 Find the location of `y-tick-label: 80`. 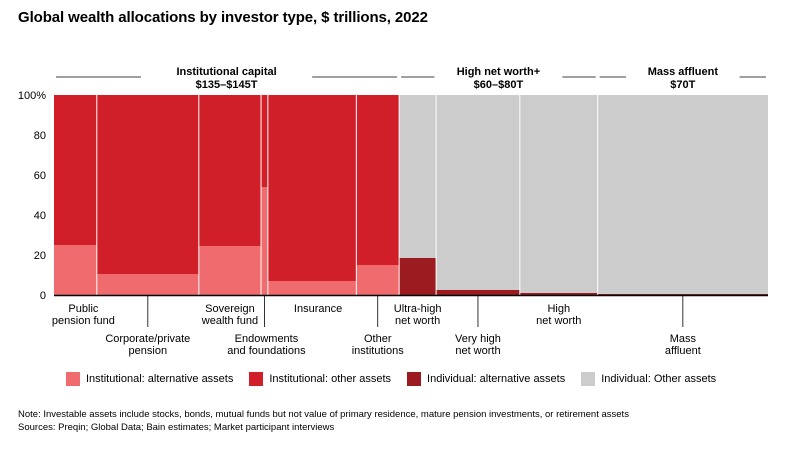

y-tick-label: 80 is located at coordinates (40, 136).